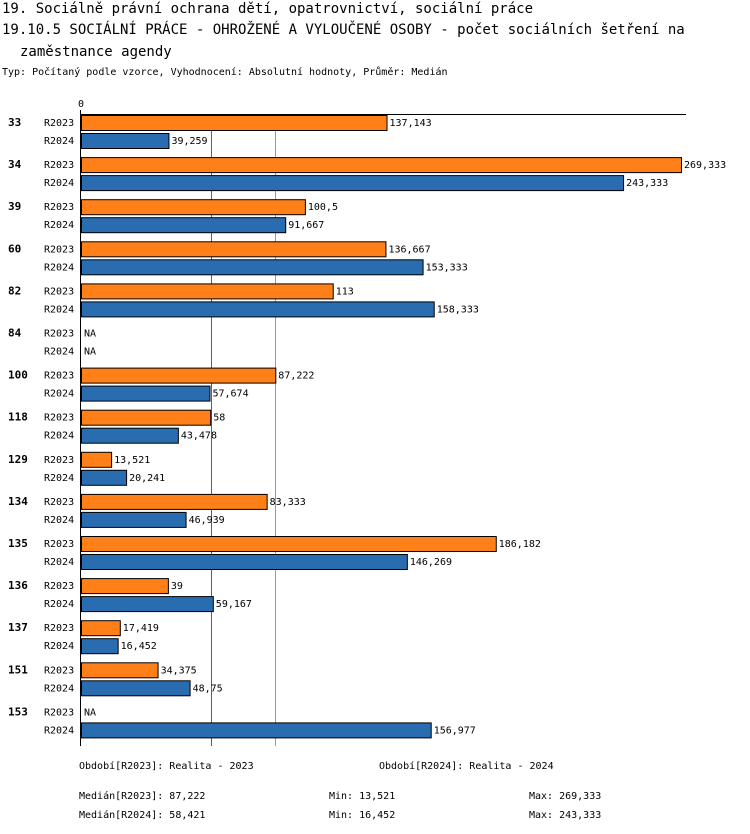  I want to click on value-label-r2024-153: 156,977, so click(455, 730).